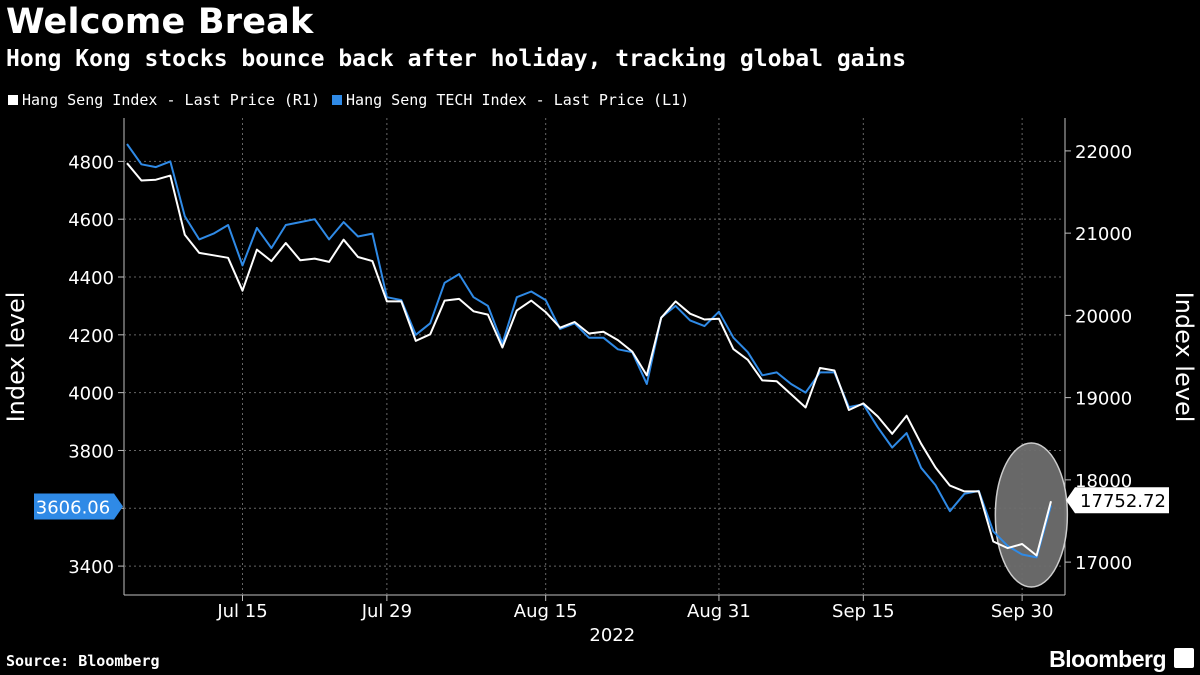 This screenshot has height=675, width=1200. What do you see at coordinates (171, 100) in the screenshot?
I see `legend-label-hsi: Hang Seng Index - Last Price (R1)` at bounding box center [171, 100].